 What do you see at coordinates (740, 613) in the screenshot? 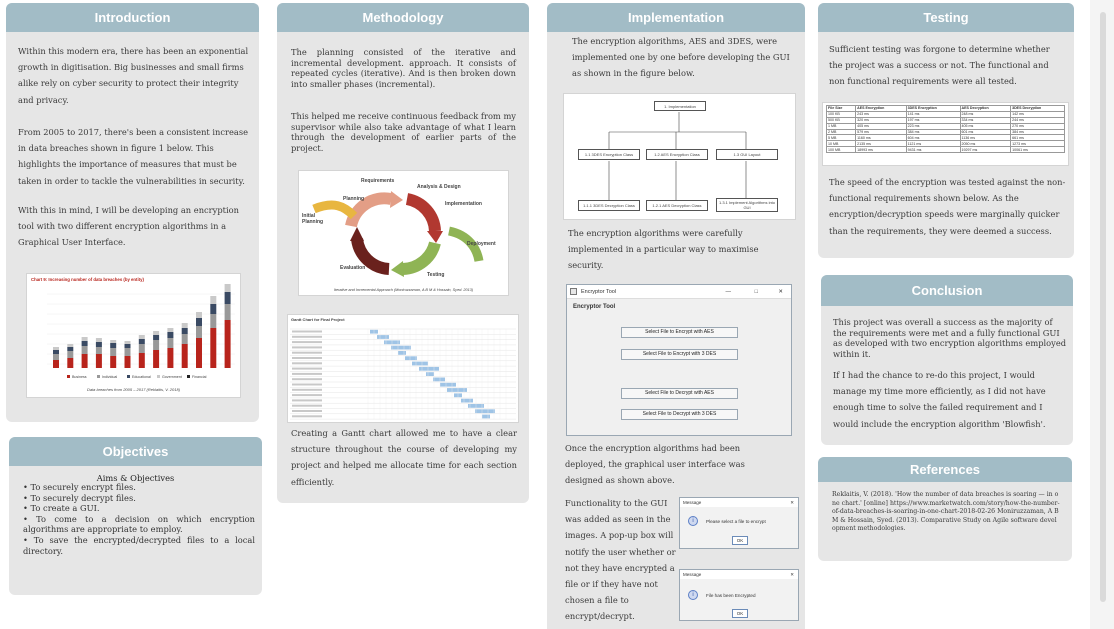
I see `dialog2-ok-button: OK` at bounding box center [740, 613].